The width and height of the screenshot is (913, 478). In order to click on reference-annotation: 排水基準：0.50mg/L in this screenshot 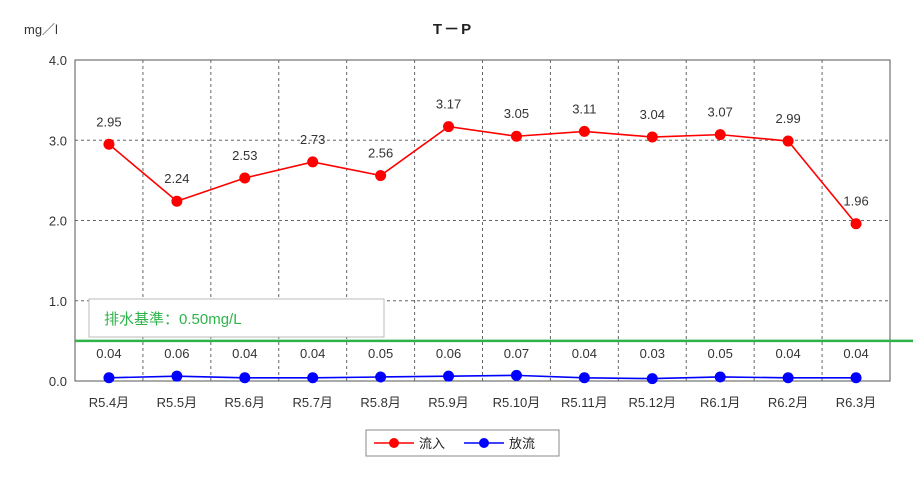, I will do `click(236, 318)`.